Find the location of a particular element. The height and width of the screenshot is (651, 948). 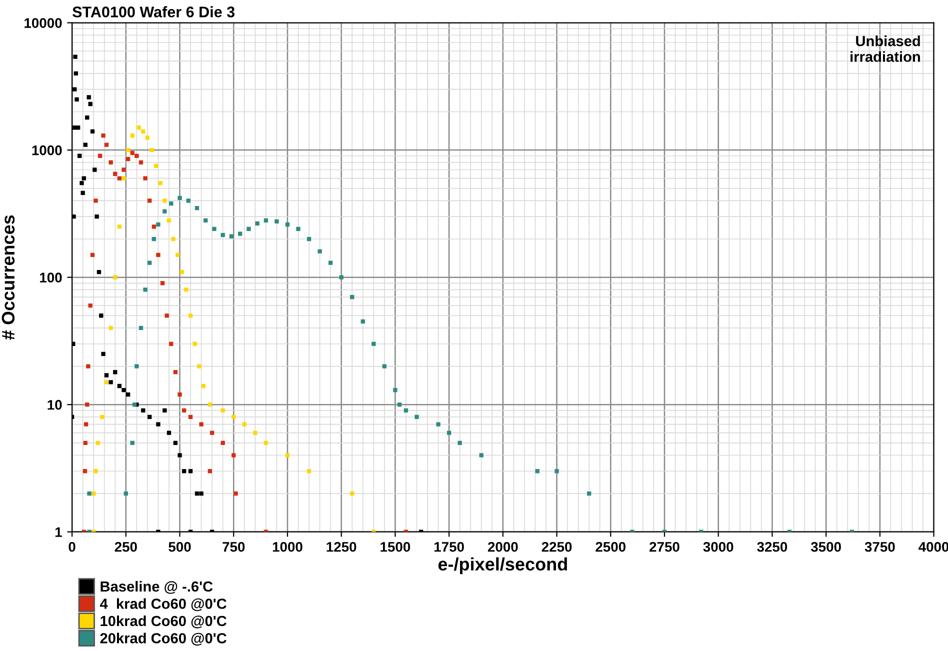

annotation: Unbiased irradiation is located at coordinates (885, 49).